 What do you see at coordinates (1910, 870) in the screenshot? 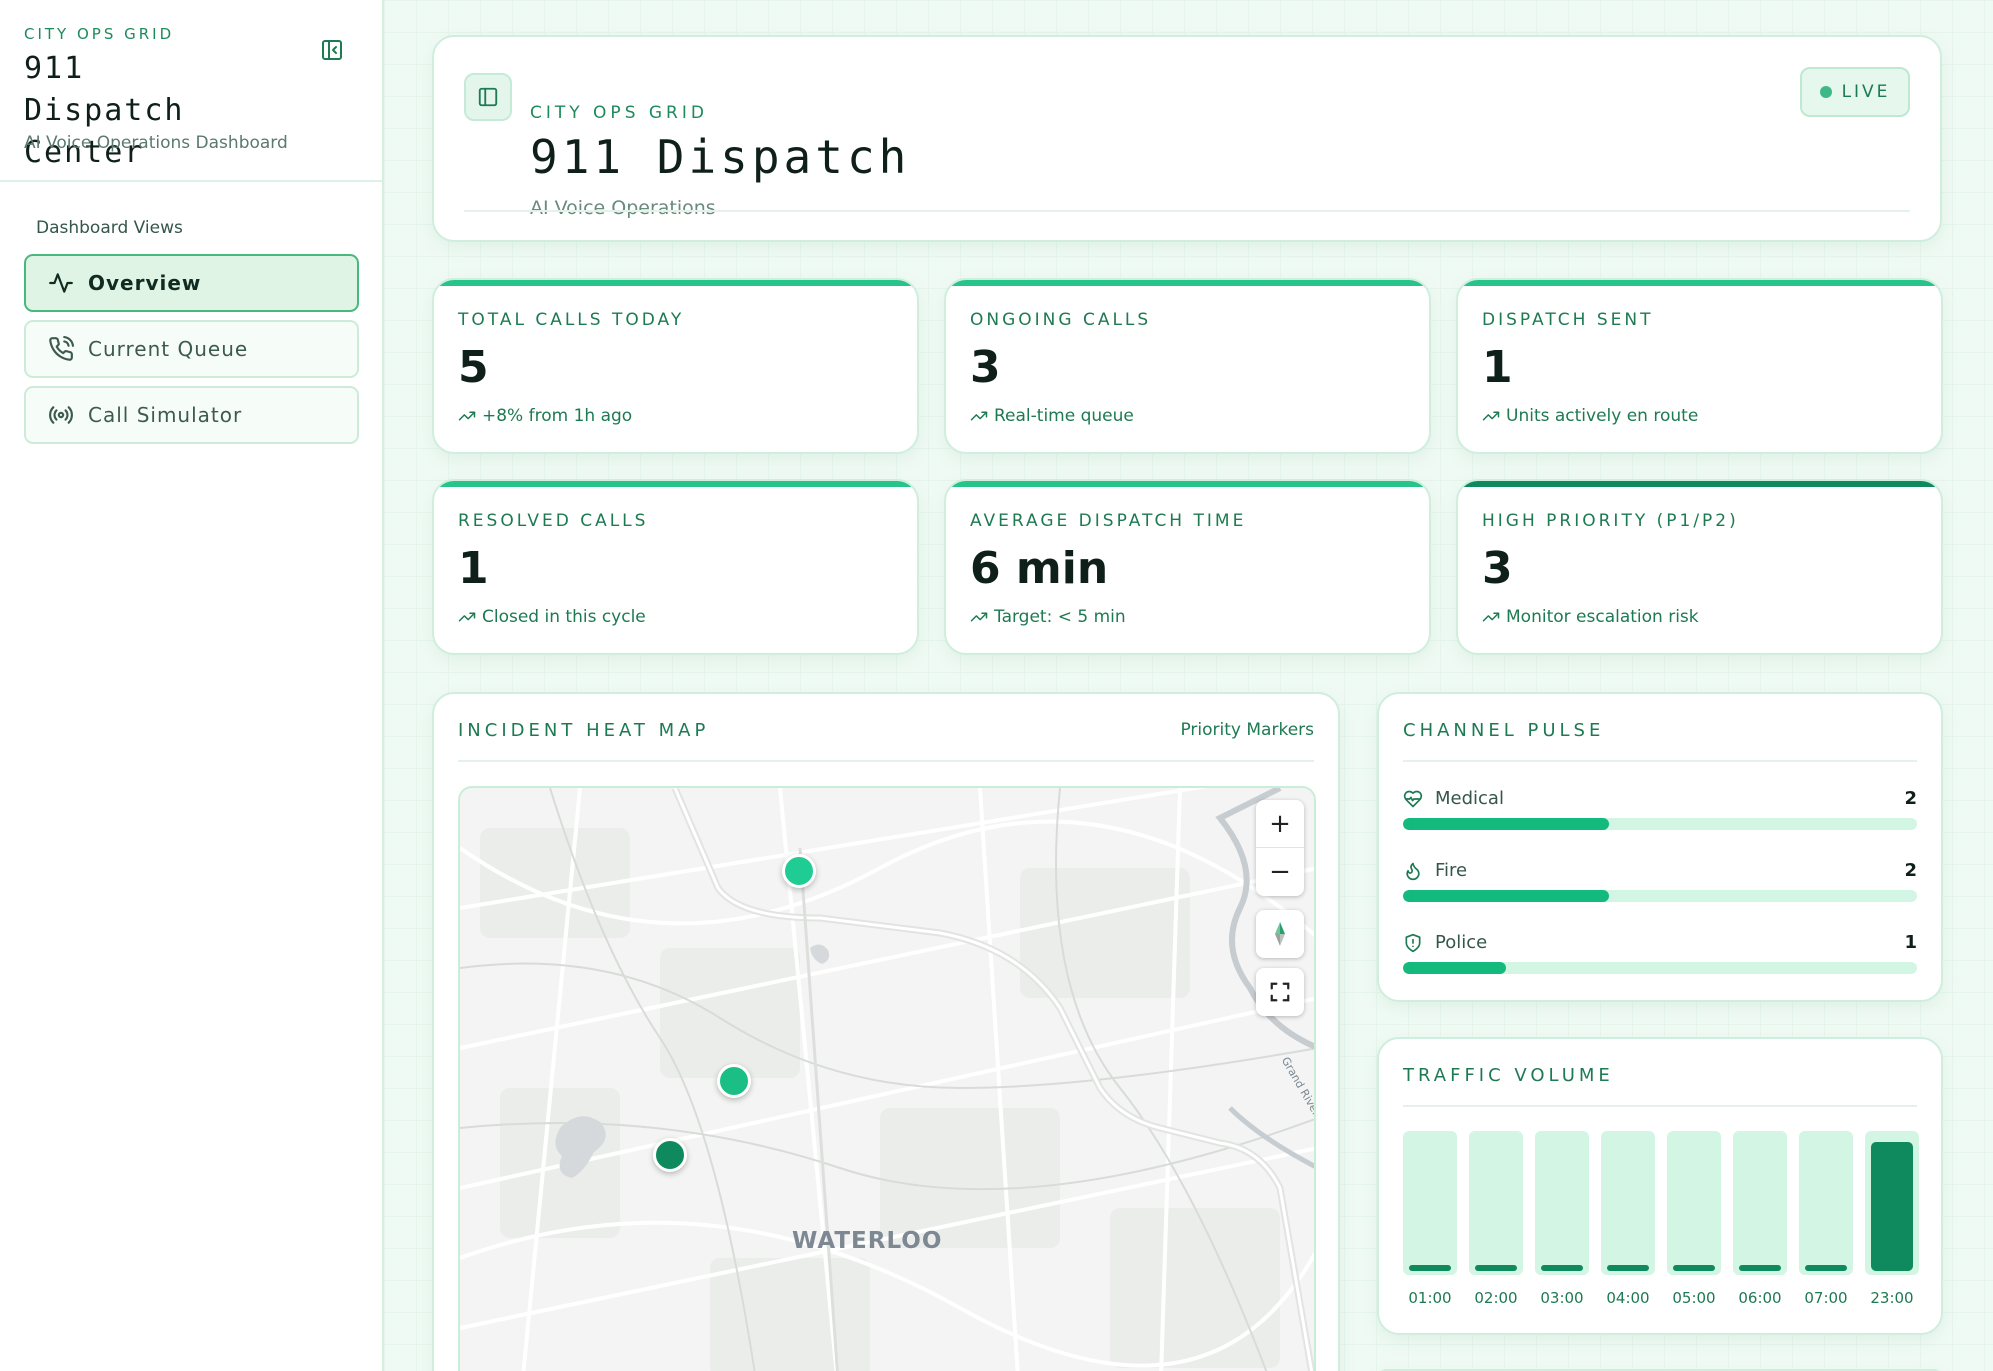
I see `channel-count: 2` at bounding box center [1910, 870].